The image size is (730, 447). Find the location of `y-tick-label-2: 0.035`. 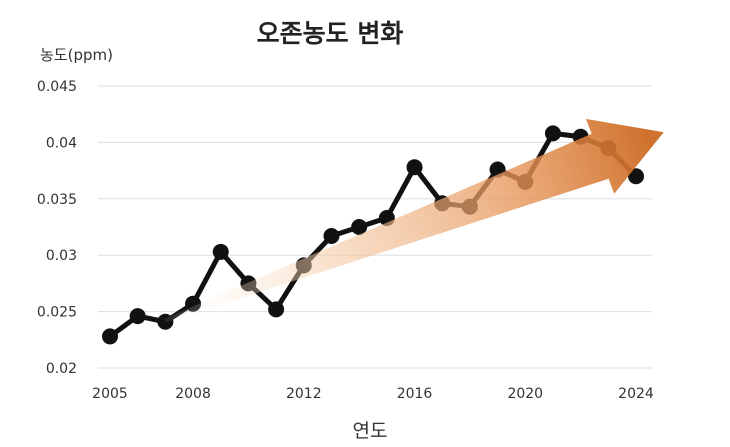

y-tick-label-2: 0.035 is located at coordinates (57, 200).